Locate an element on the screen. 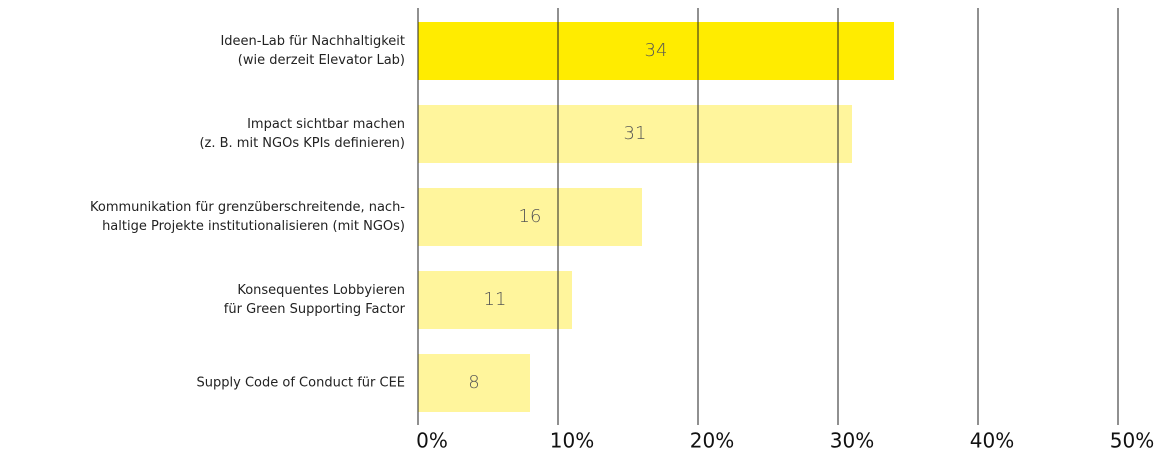  category-label: Konsequentes Lobbyieren is located at coordinates (321, 290).